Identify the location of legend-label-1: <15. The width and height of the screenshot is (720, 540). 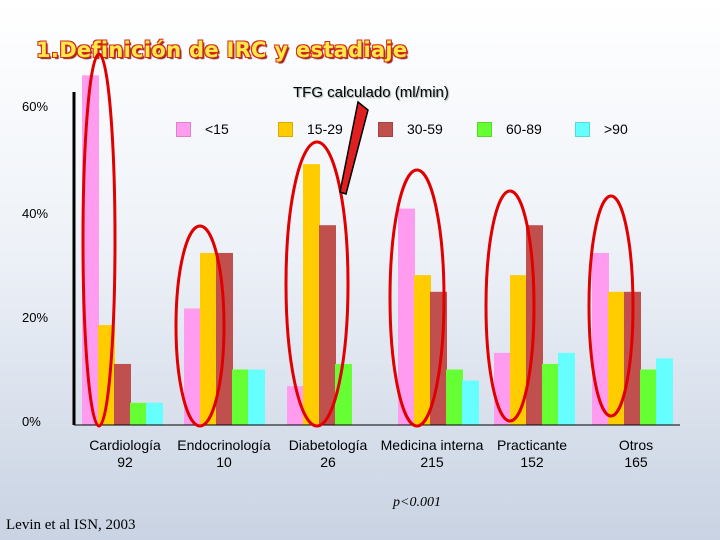
(217, 129).